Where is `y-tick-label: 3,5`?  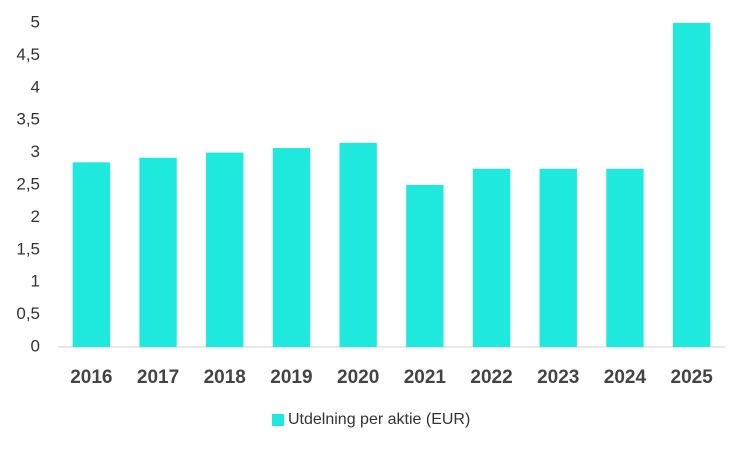 y-tick-label: 3,5 is located at coordinates (28, 119).